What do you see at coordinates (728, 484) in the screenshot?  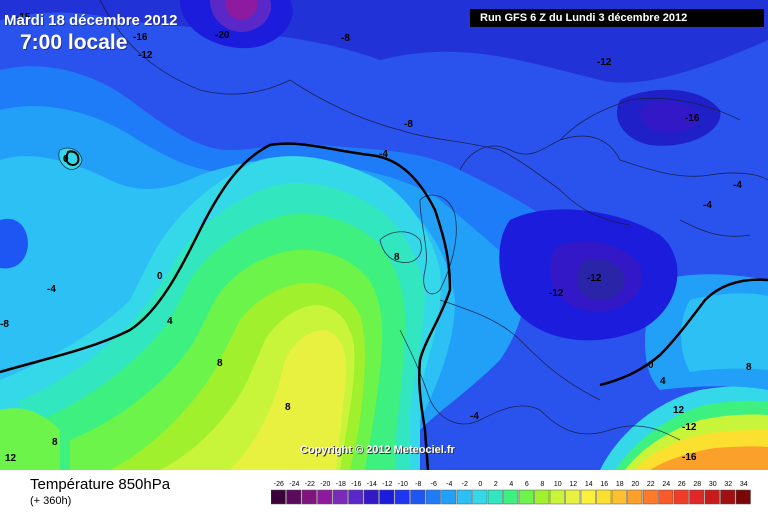 I see `legend-tick-label: 32` at bounding box center [728, 484].